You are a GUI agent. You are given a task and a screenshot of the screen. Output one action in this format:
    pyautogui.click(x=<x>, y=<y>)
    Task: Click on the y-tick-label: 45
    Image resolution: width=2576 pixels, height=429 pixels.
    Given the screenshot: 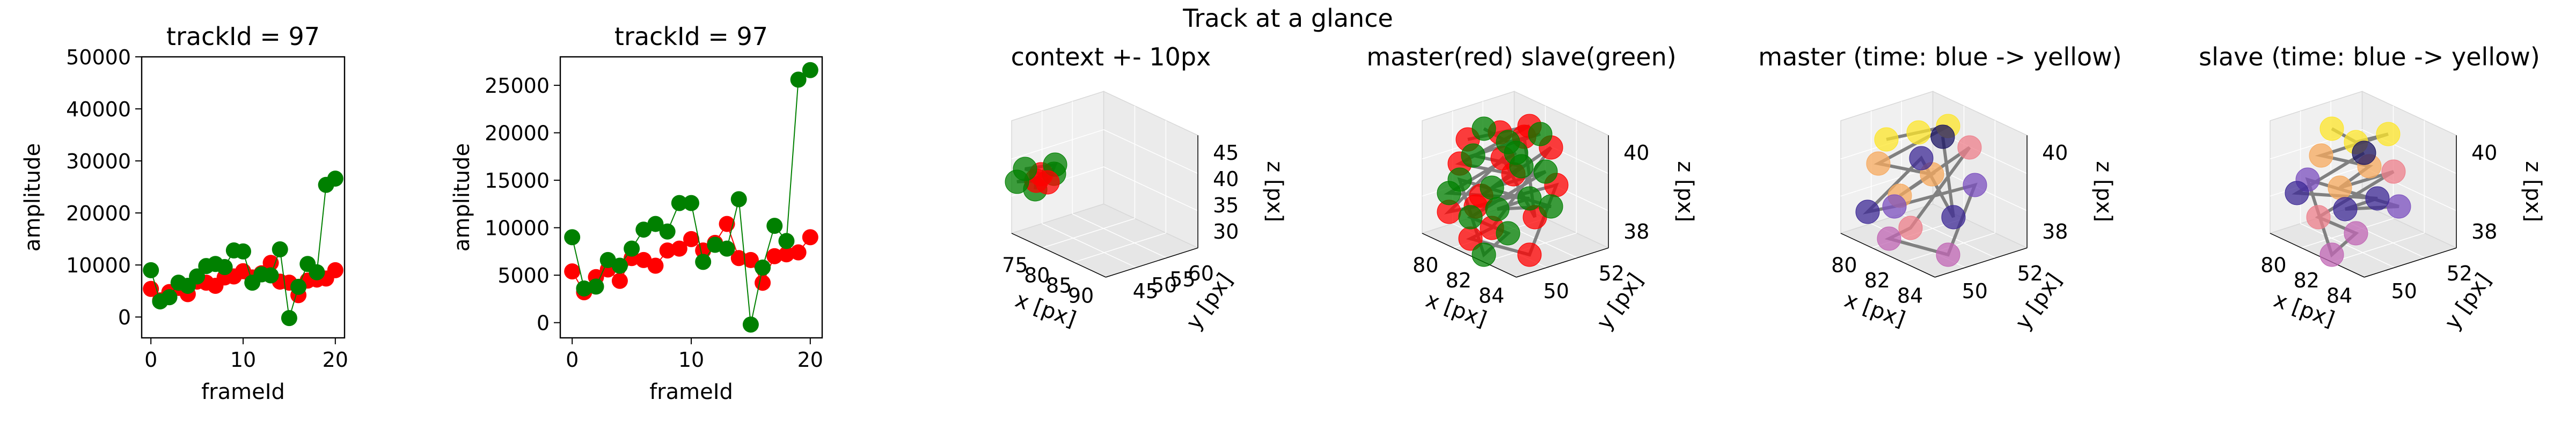 What is the action you would take?
    pyautogui.click(x=1146, y=291)
    